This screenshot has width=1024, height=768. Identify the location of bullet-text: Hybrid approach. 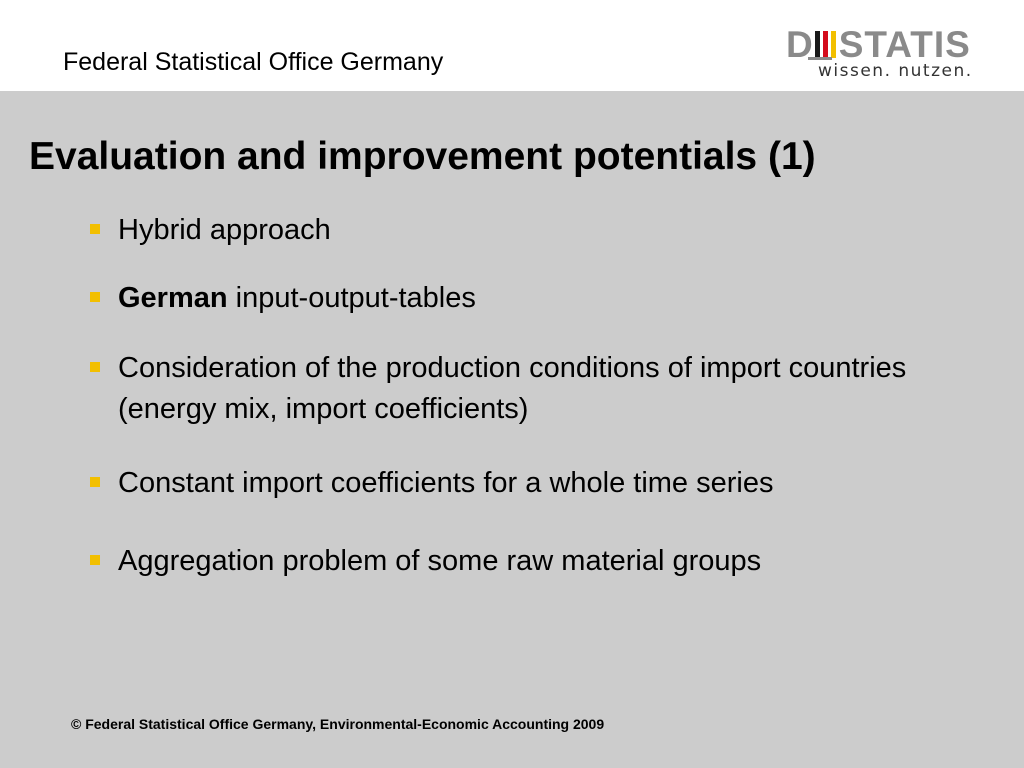
(224, 230).